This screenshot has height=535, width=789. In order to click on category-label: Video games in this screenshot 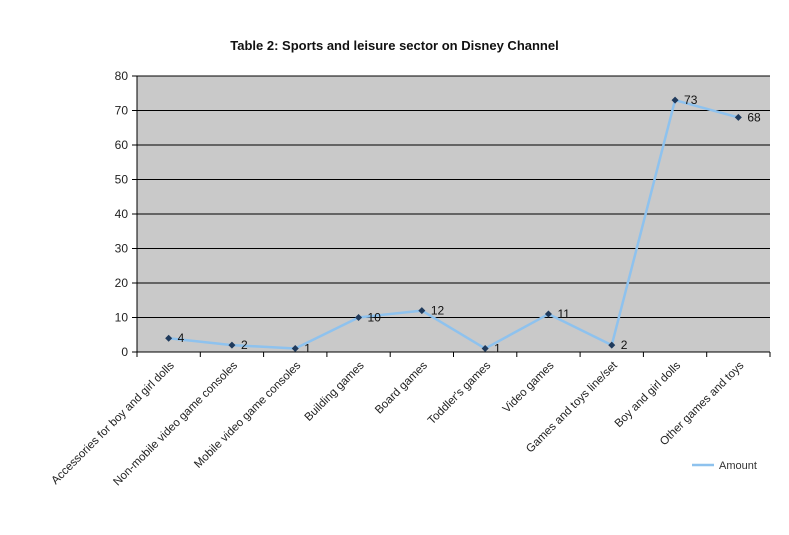, I will do `click(529, 387)`.